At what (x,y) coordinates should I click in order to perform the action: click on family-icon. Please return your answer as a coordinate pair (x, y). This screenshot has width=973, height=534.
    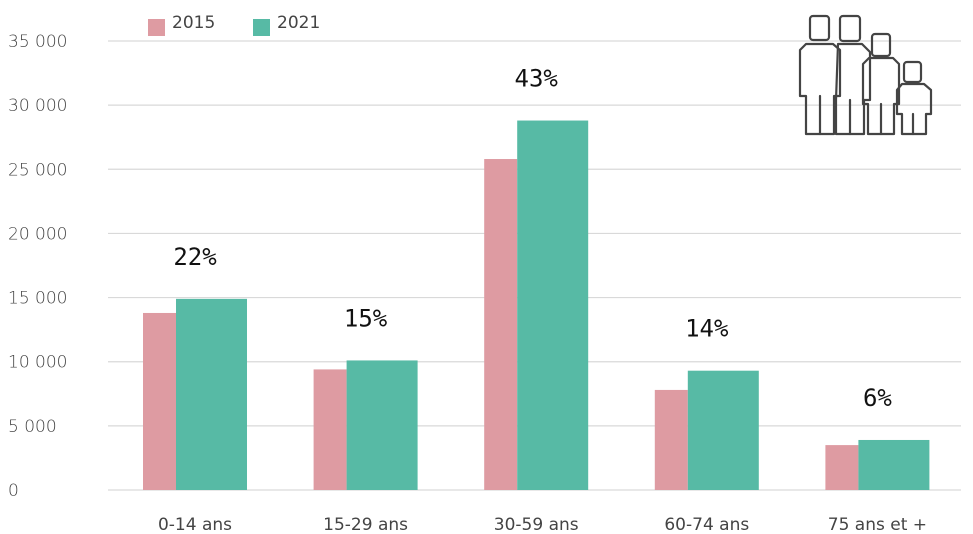
    Looking at the image, I should click on (865, 75).